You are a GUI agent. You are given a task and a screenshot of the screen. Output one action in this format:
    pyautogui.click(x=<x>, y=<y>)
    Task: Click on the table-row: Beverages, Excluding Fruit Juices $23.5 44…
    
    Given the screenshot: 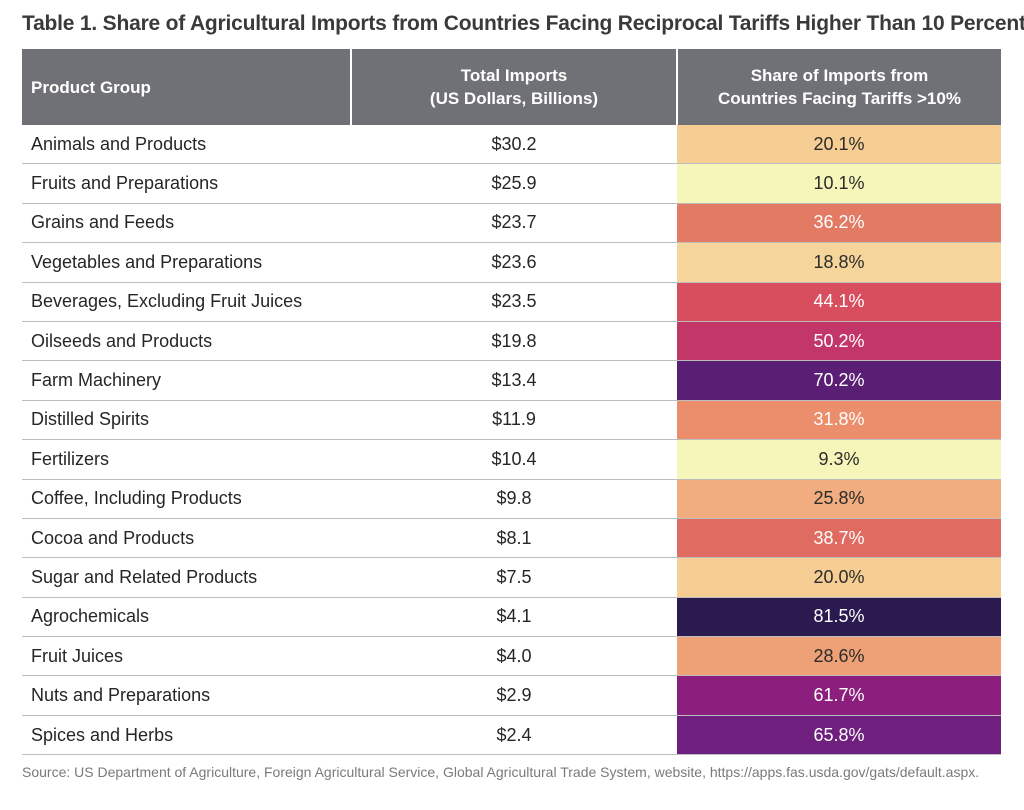 What is the action you would take?
    pyautogui.click(x=511, y=302)
    